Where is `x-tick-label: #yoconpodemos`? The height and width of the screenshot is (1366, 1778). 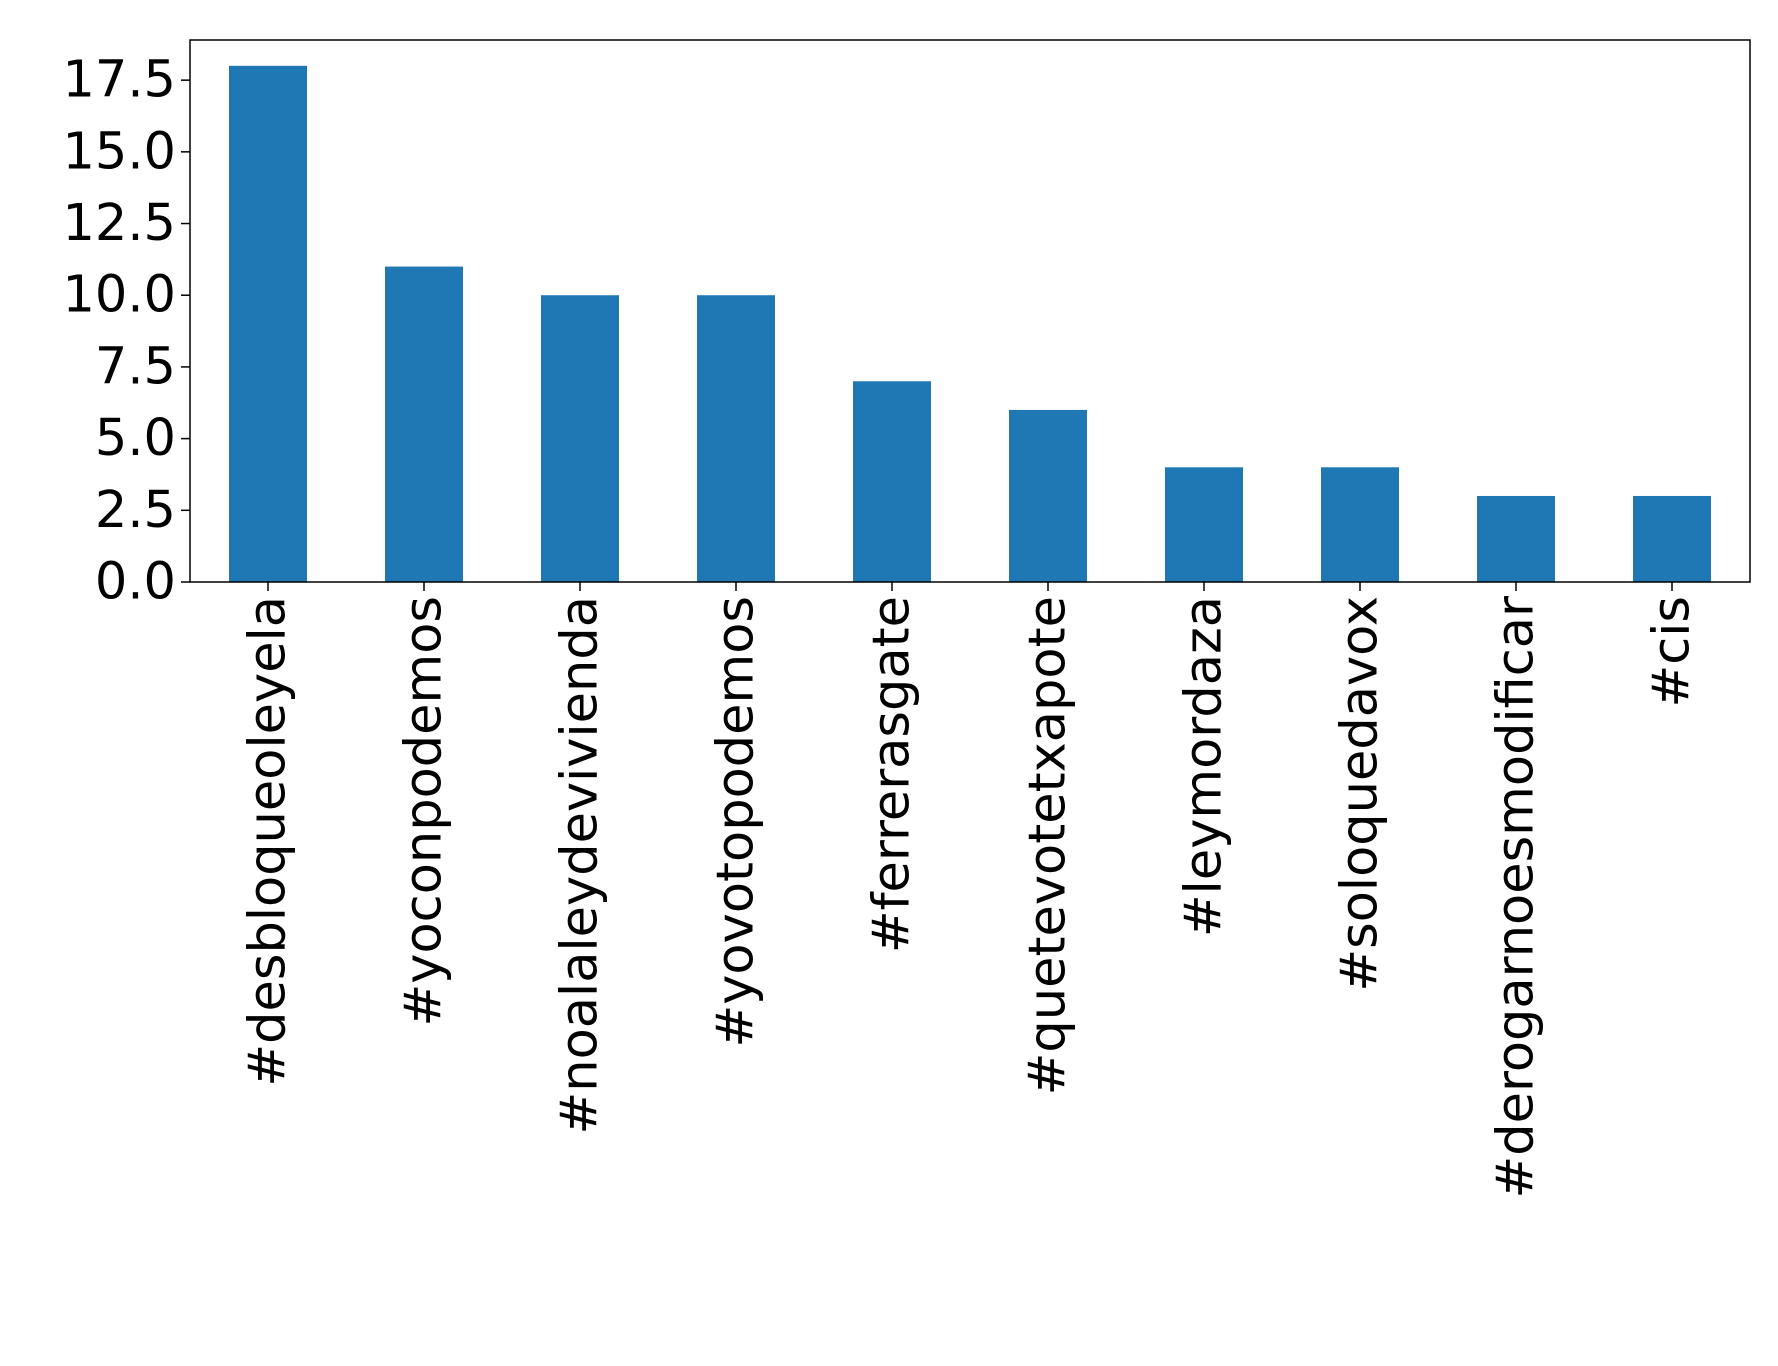
x-tick-label: #yoconpodemos is located at coordinates (424, 811).